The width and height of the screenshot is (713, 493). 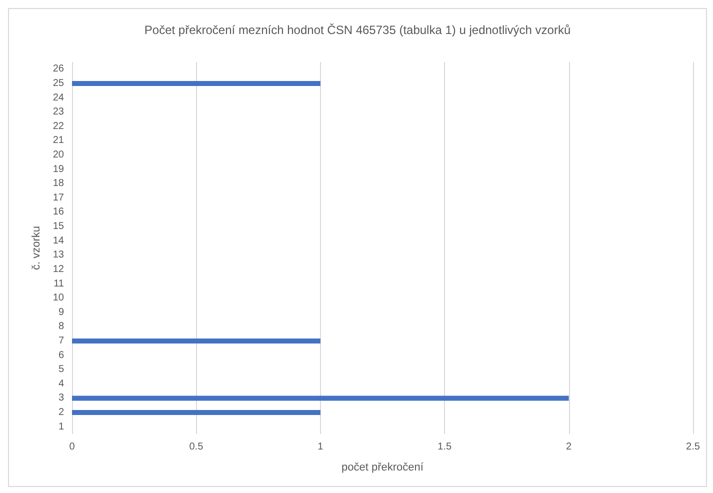 I want to click on x-tick-label: 1, so click(x=321, y=447).